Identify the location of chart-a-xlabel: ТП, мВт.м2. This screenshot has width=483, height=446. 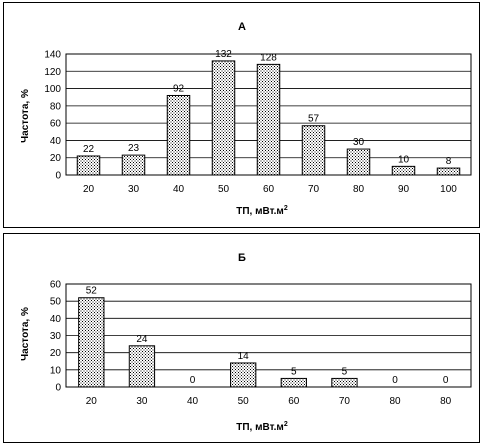
(262, 211).